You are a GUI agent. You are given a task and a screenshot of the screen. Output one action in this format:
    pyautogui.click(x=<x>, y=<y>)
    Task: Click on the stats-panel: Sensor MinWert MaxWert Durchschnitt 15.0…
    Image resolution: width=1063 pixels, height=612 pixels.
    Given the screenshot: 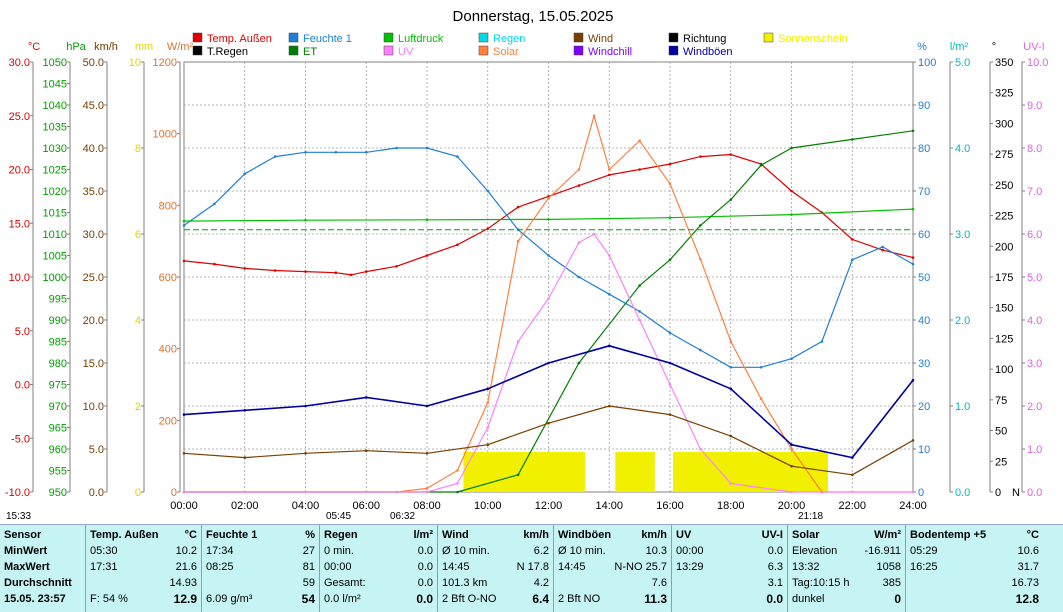 What is the action you would take?
    pyautogui.click(x=531, y=568)
    